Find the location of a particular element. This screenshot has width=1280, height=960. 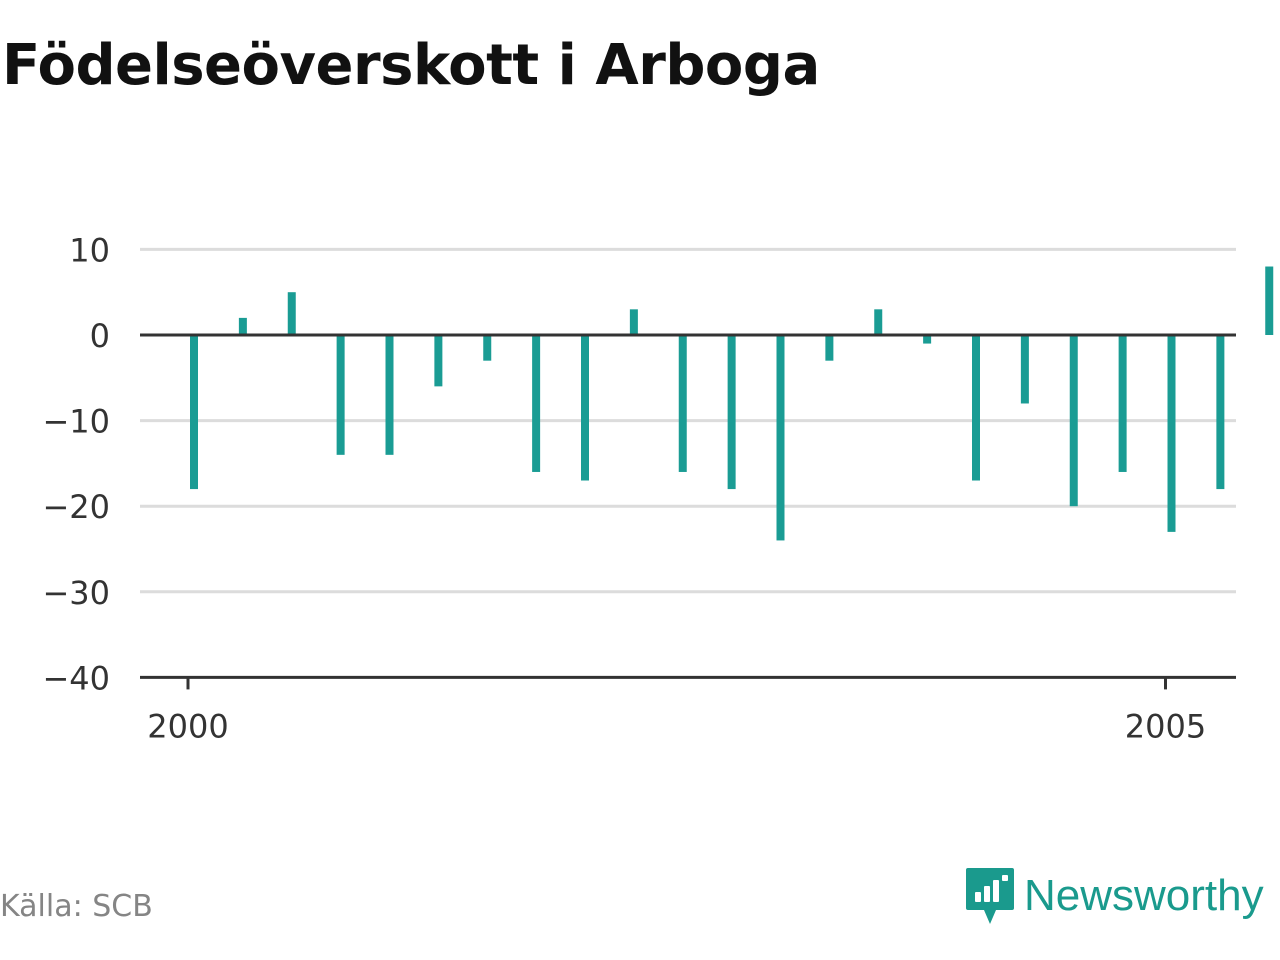

source-label: Källa: SCB is located at coordinates (76, 906).